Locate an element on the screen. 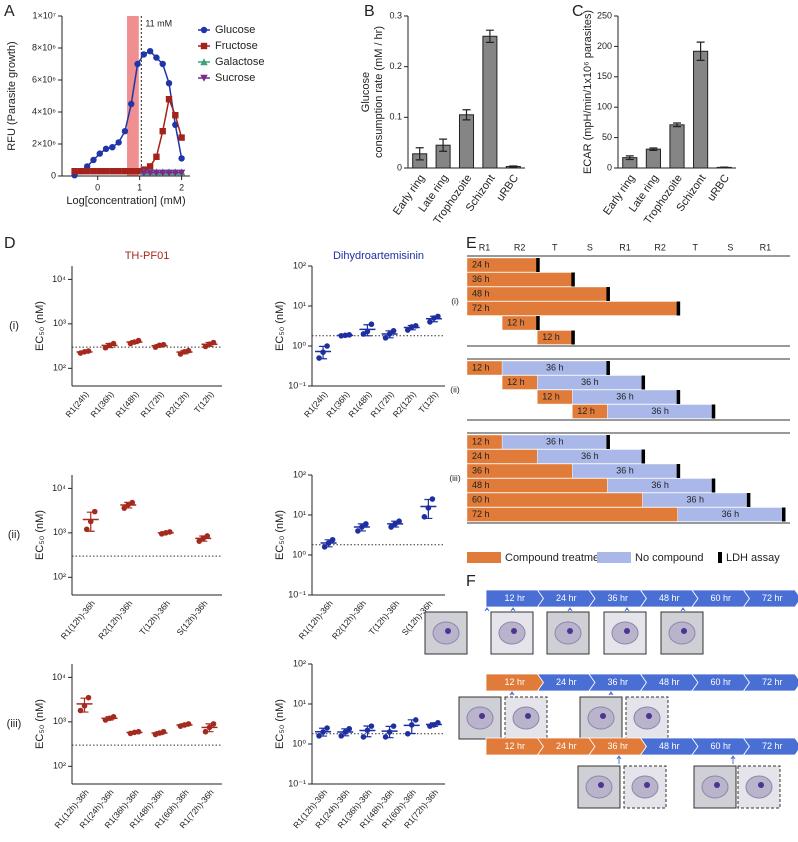  segment-label: 60 h is located at coordinates (481, 500).